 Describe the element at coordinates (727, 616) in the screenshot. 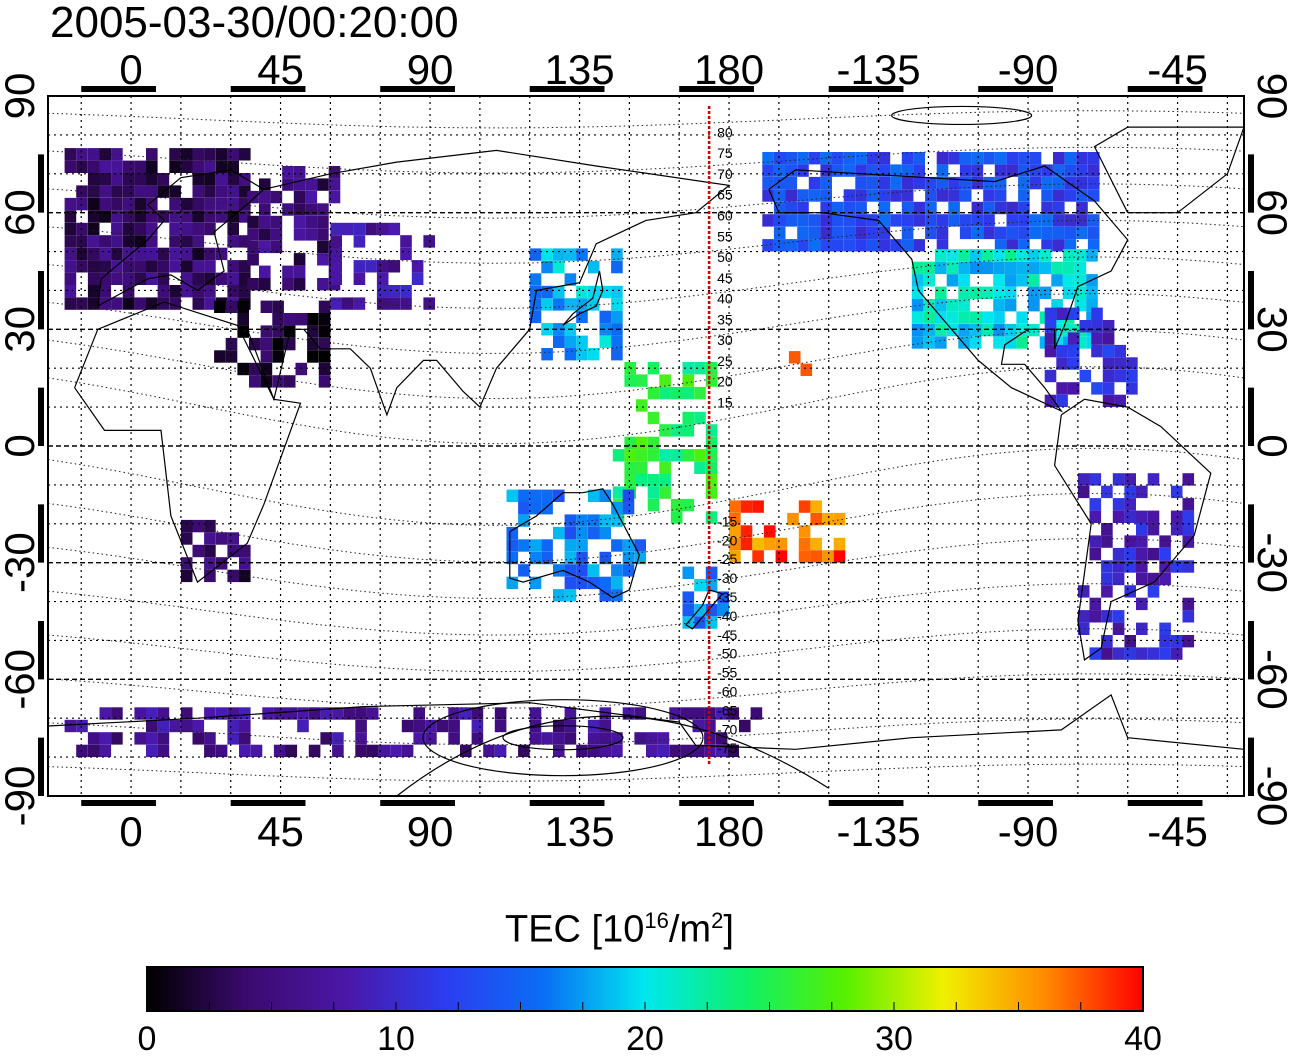

I see `meridian-label: -40` at that location.